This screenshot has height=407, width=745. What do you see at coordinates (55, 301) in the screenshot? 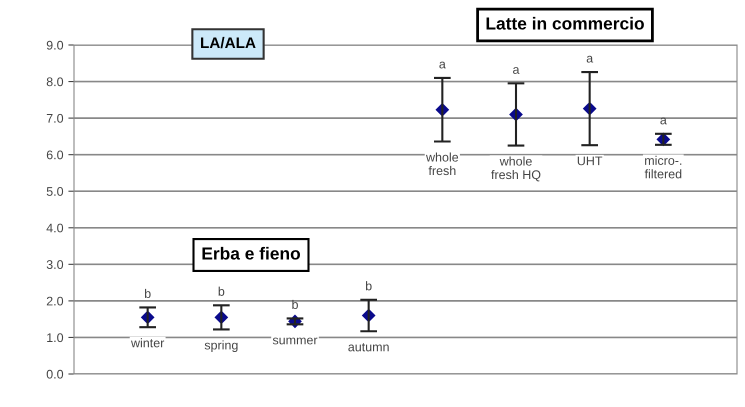
I see `y-tick-label: 2.0` at bounding box center [55, 301].